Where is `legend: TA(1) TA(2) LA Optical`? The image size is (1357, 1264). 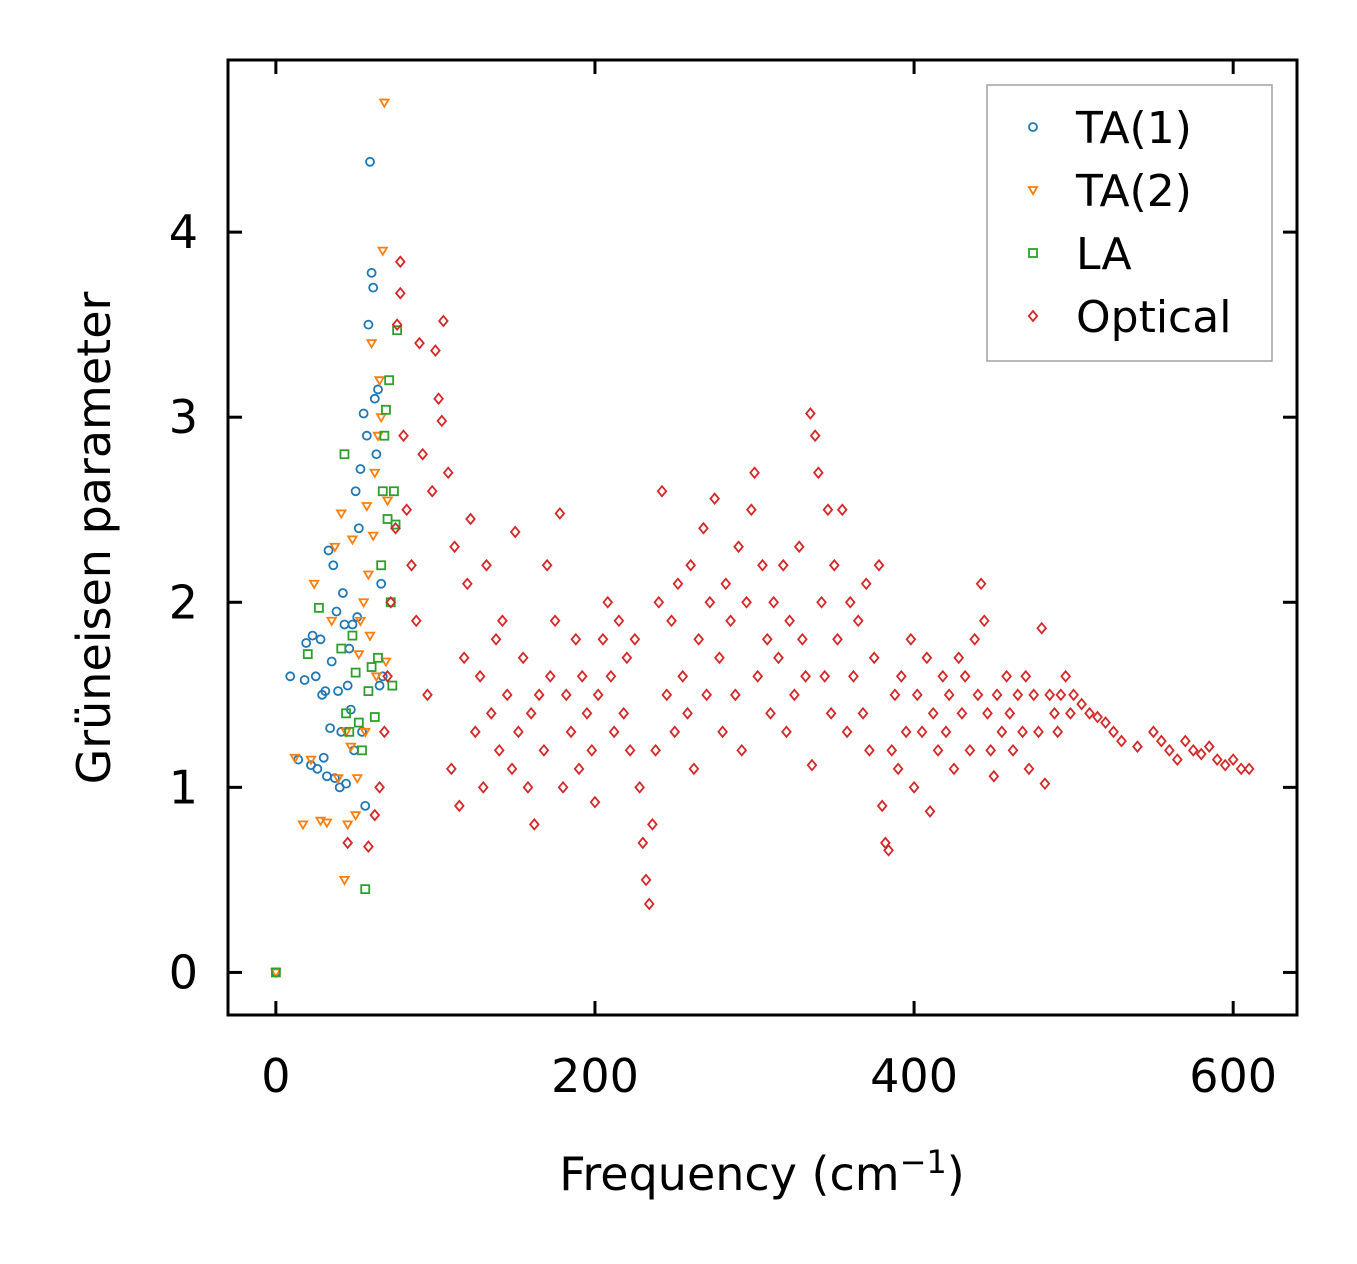 legend: TA(1) TA(2) LA Optical is located at coordinates (1129, 223).